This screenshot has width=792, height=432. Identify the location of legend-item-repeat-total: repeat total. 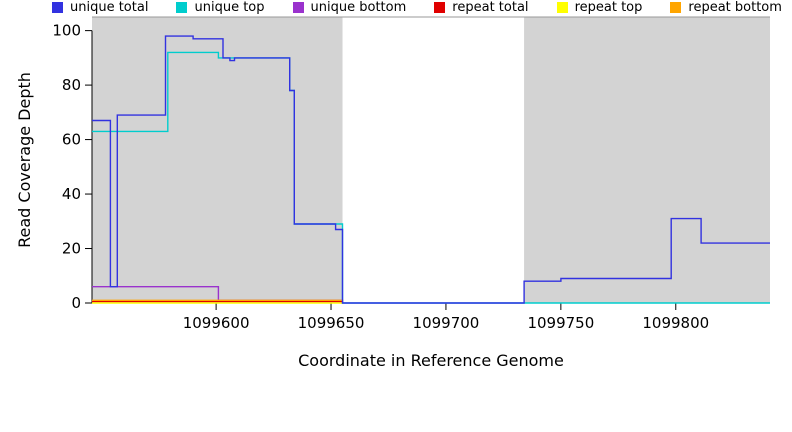
(481, 7).